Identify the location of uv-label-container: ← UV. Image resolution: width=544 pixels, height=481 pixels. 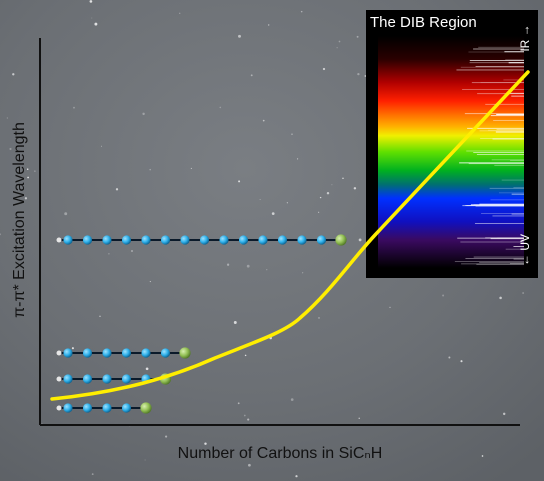
(525, 250).